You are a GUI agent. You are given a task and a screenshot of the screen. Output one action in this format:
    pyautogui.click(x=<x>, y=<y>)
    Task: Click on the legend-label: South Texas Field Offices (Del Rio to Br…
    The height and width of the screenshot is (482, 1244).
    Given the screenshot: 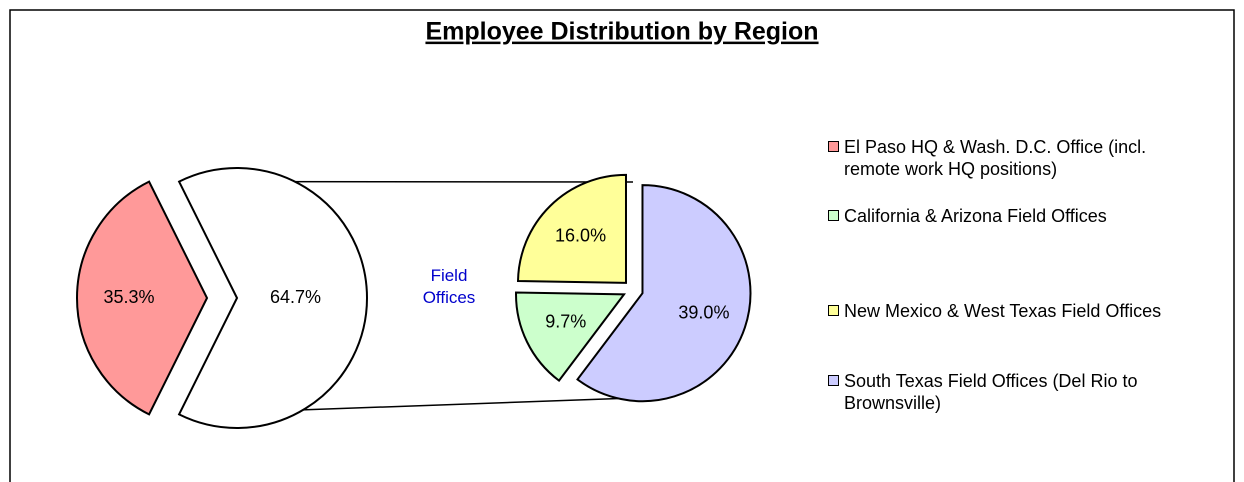 What is the action you would take?
    pyautogui.click(x=991, y=392)
    